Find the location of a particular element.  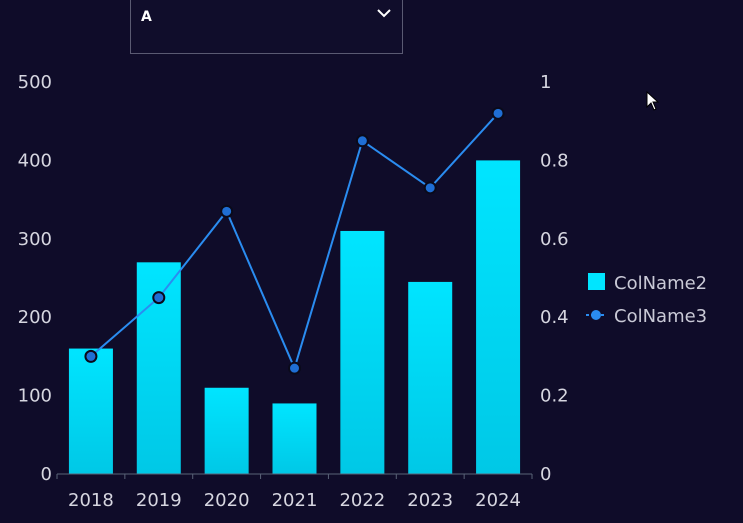

y-left-tick-label: 100 is located at coordinates (35, 396).